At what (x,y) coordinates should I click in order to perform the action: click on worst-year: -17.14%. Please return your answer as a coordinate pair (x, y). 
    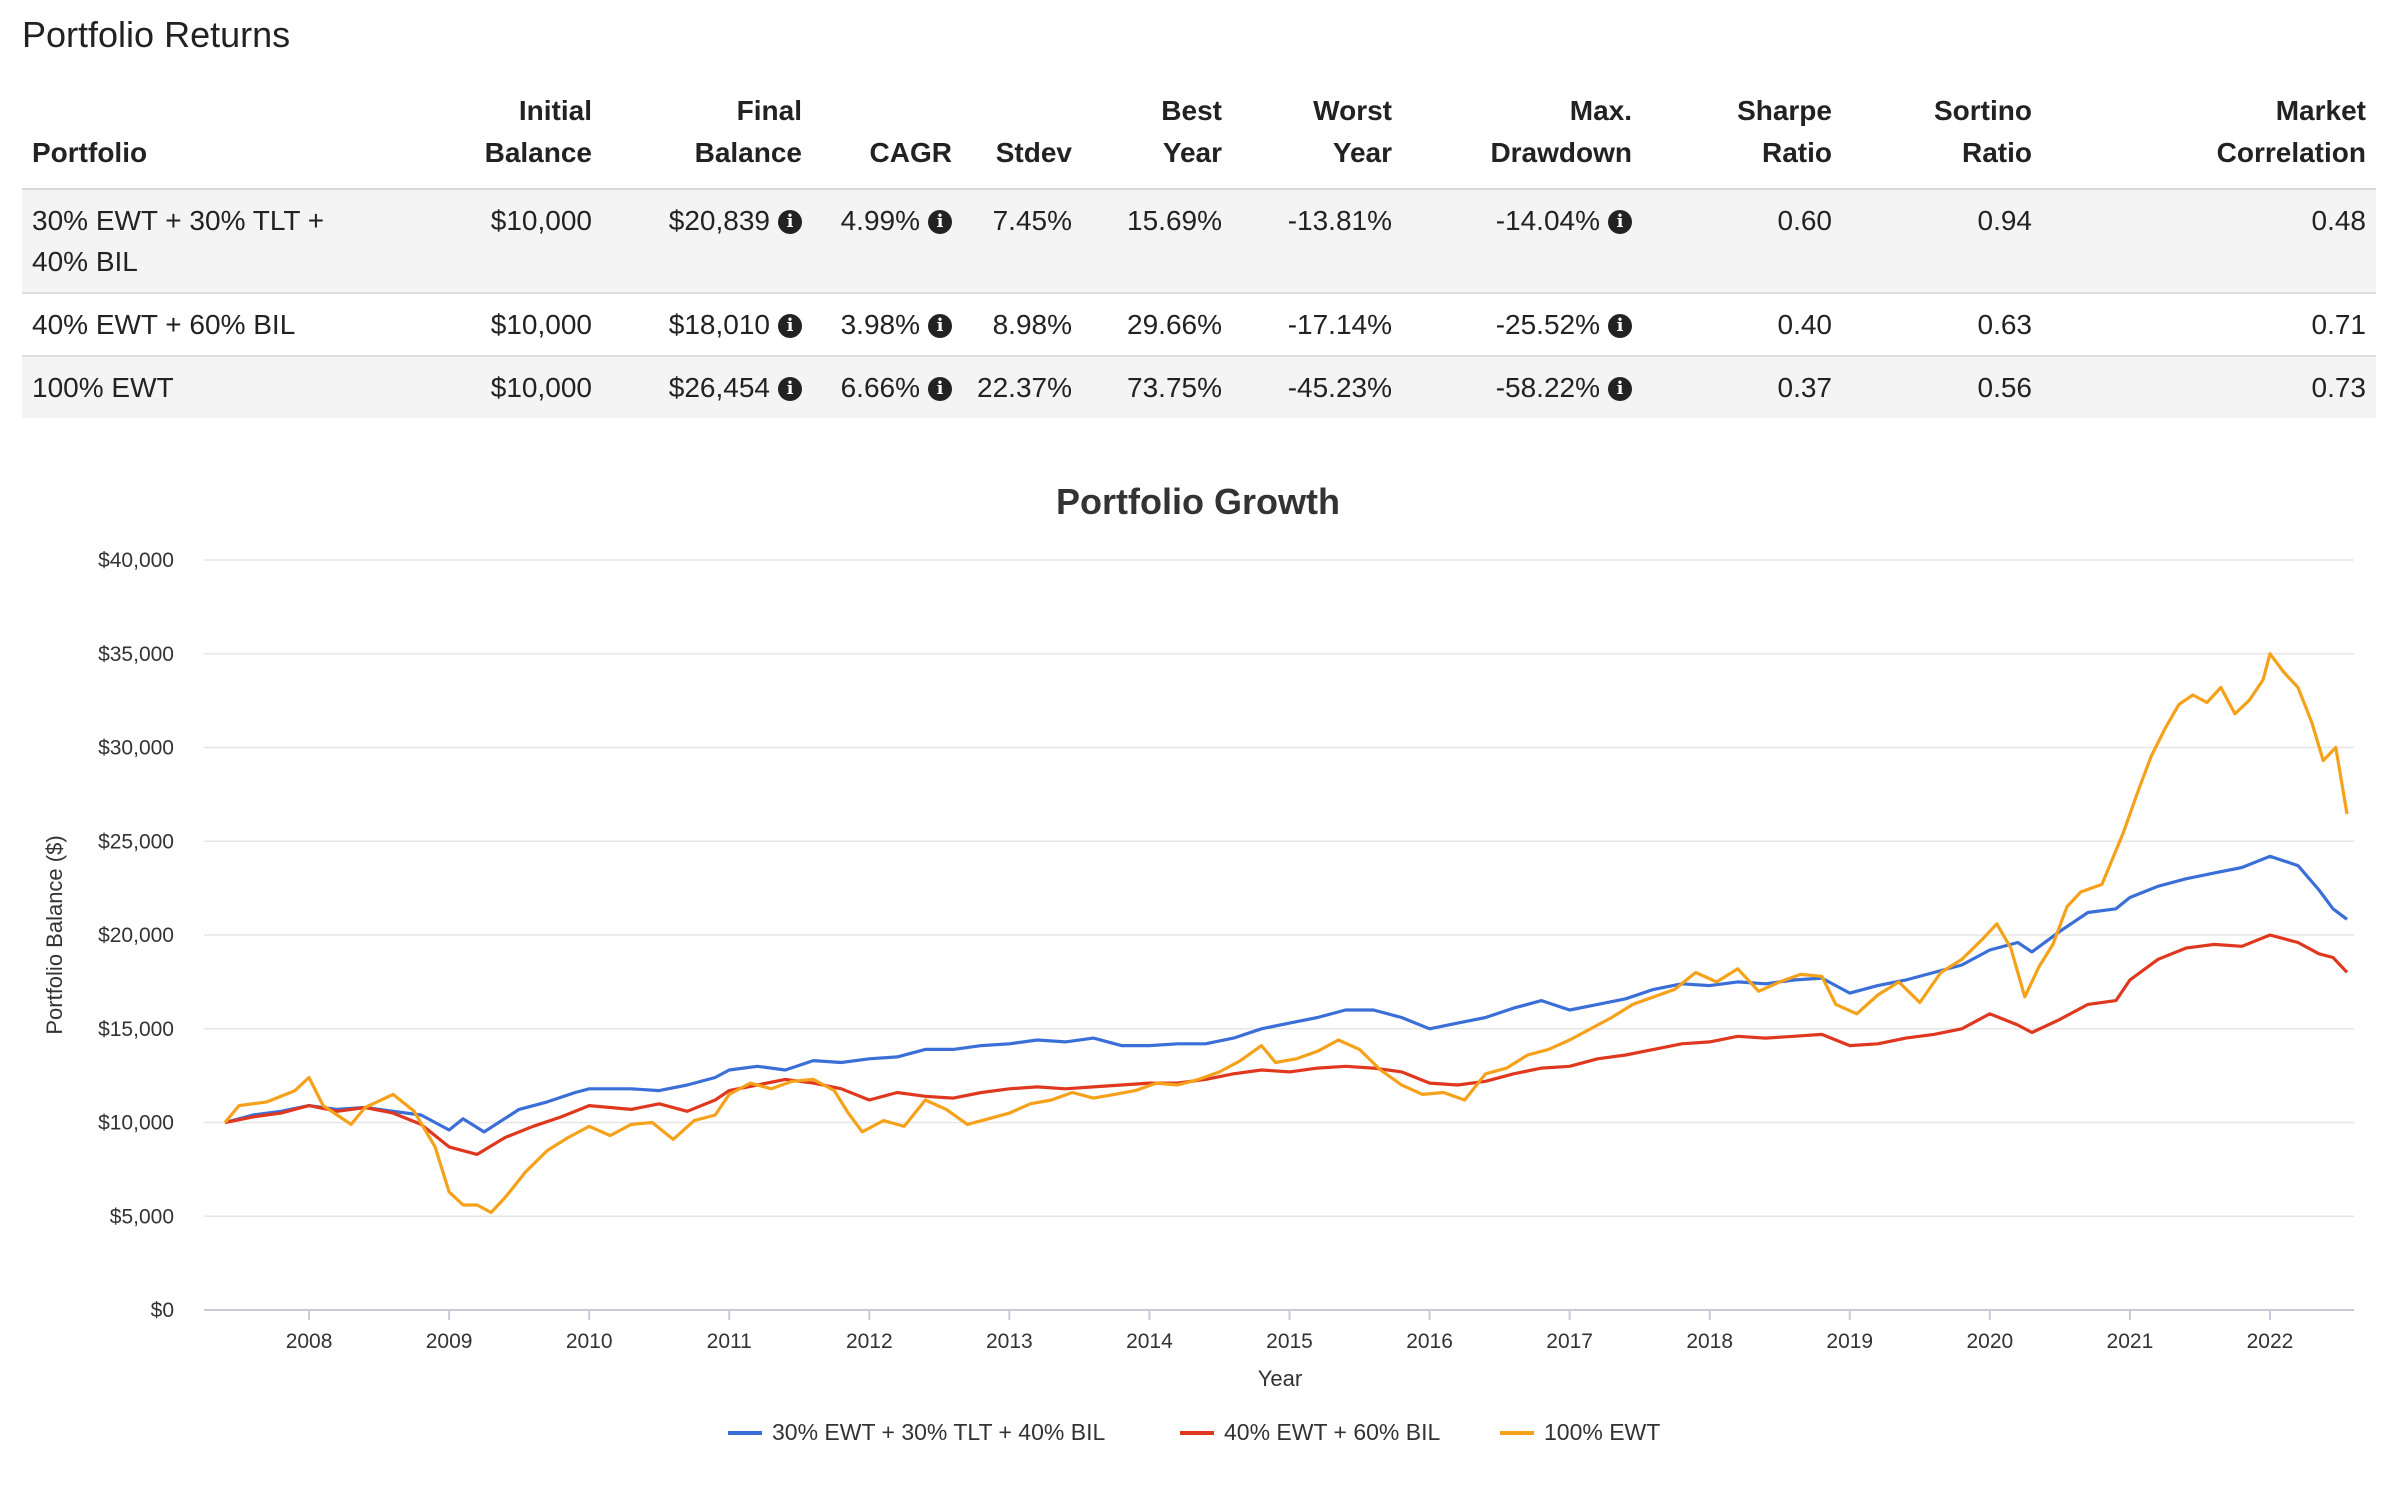
    Looking at the image, I should click on (1317, 325).